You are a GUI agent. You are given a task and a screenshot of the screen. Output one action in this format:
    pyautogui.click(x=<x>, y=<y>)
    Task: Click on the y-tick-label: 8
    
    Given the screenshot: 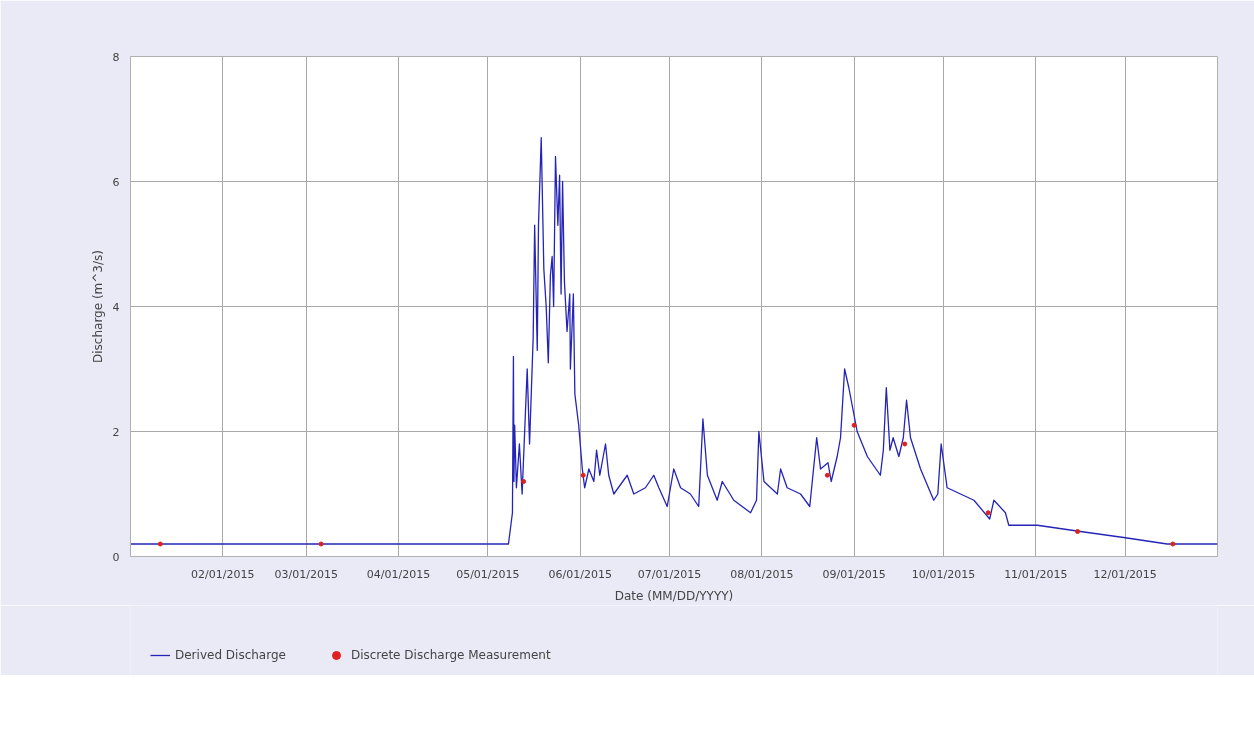 What is the action you would take?
    pyautogui.click(x=116, y=57)
    